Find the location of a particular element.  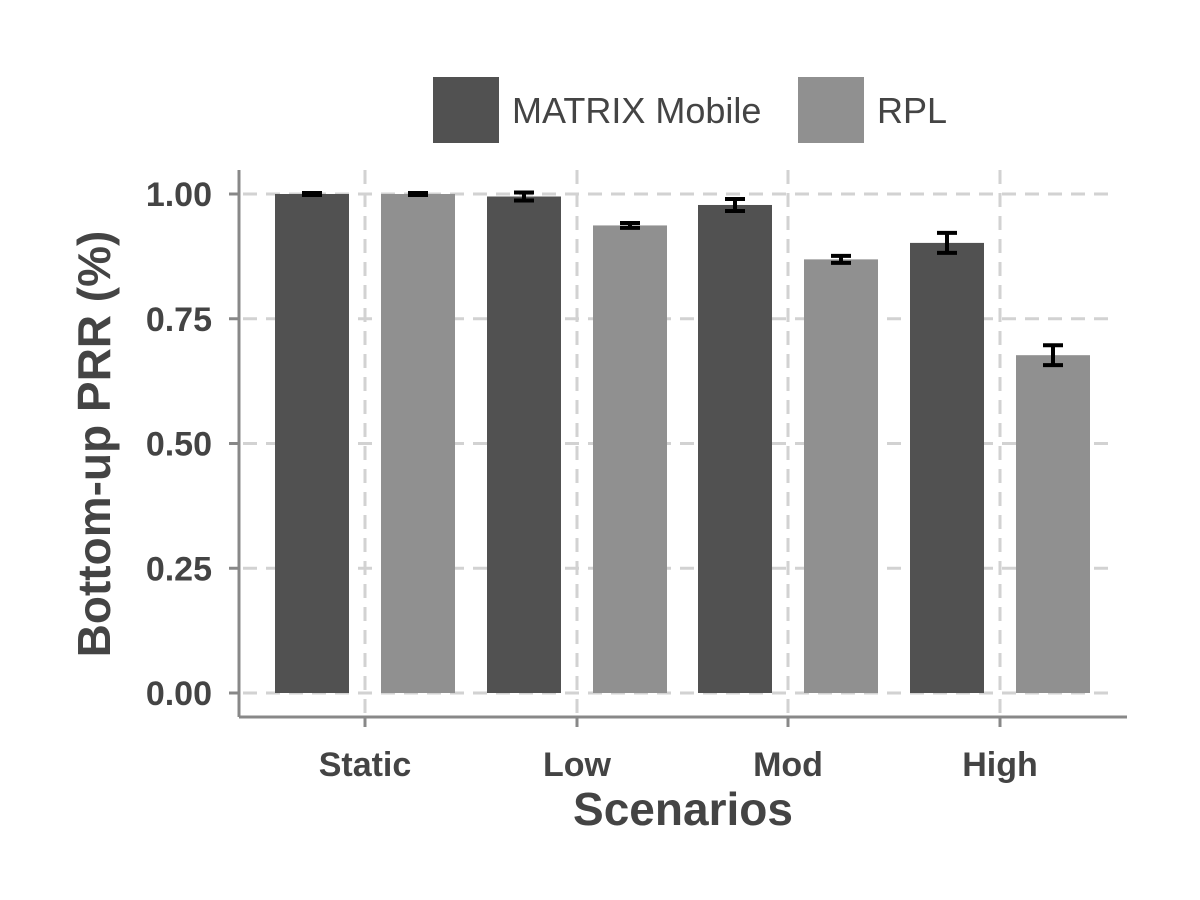

x-ticks: Static Low Mod High is located at coordinates (678, 750).